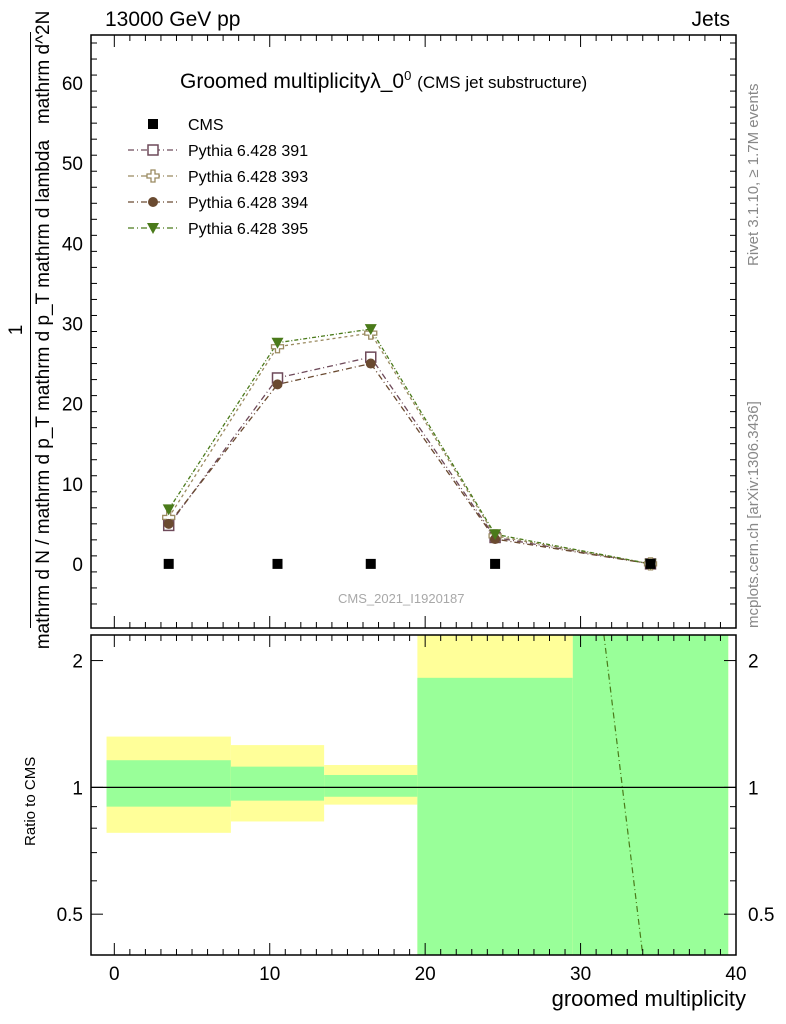 The height and width of the screenshot is (1024, 786). I want to click on legend-label: Pythia 6.428 393, so click(248, 177).